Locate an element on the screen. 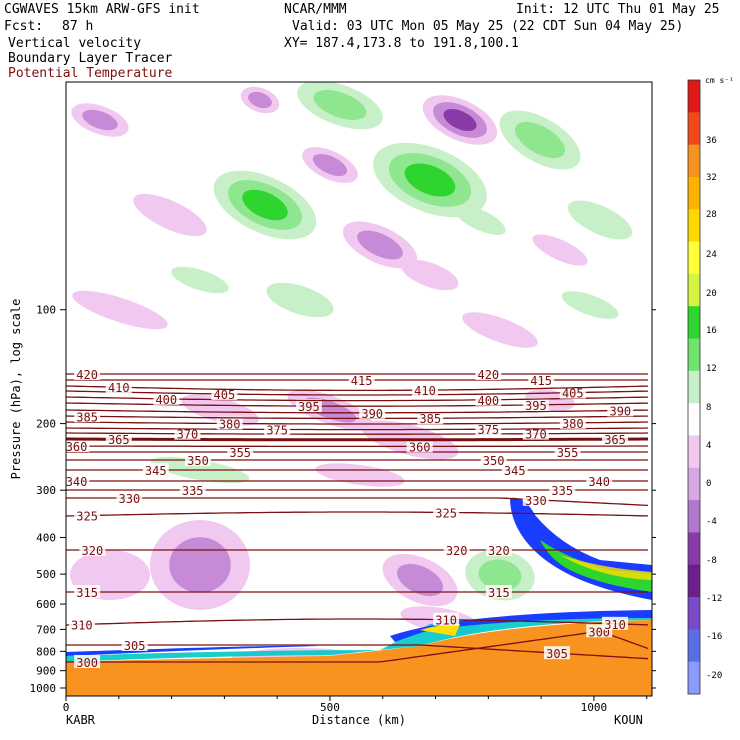  model-title: CGWAVES 15km ARW-GFS init is located at coordinates (102, 9).